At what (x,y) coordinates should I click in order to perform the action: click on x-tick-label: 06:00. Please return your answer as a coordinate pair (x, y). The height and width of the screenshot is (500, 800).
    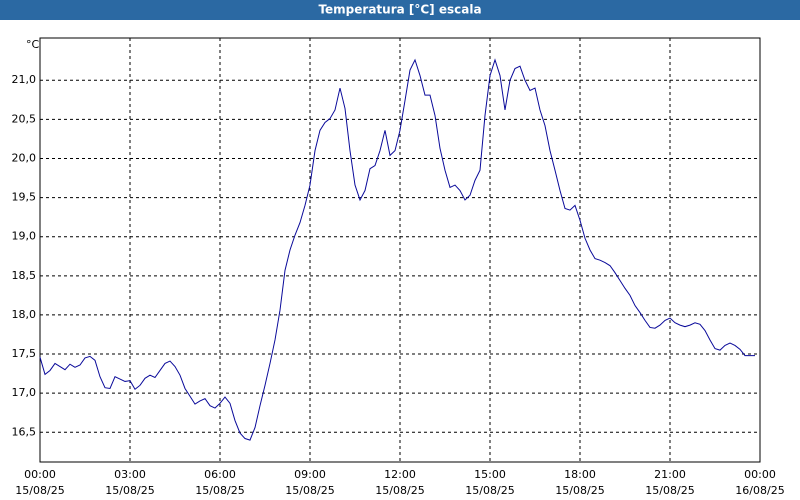
    Looking at the image, I should click on (220, 474).